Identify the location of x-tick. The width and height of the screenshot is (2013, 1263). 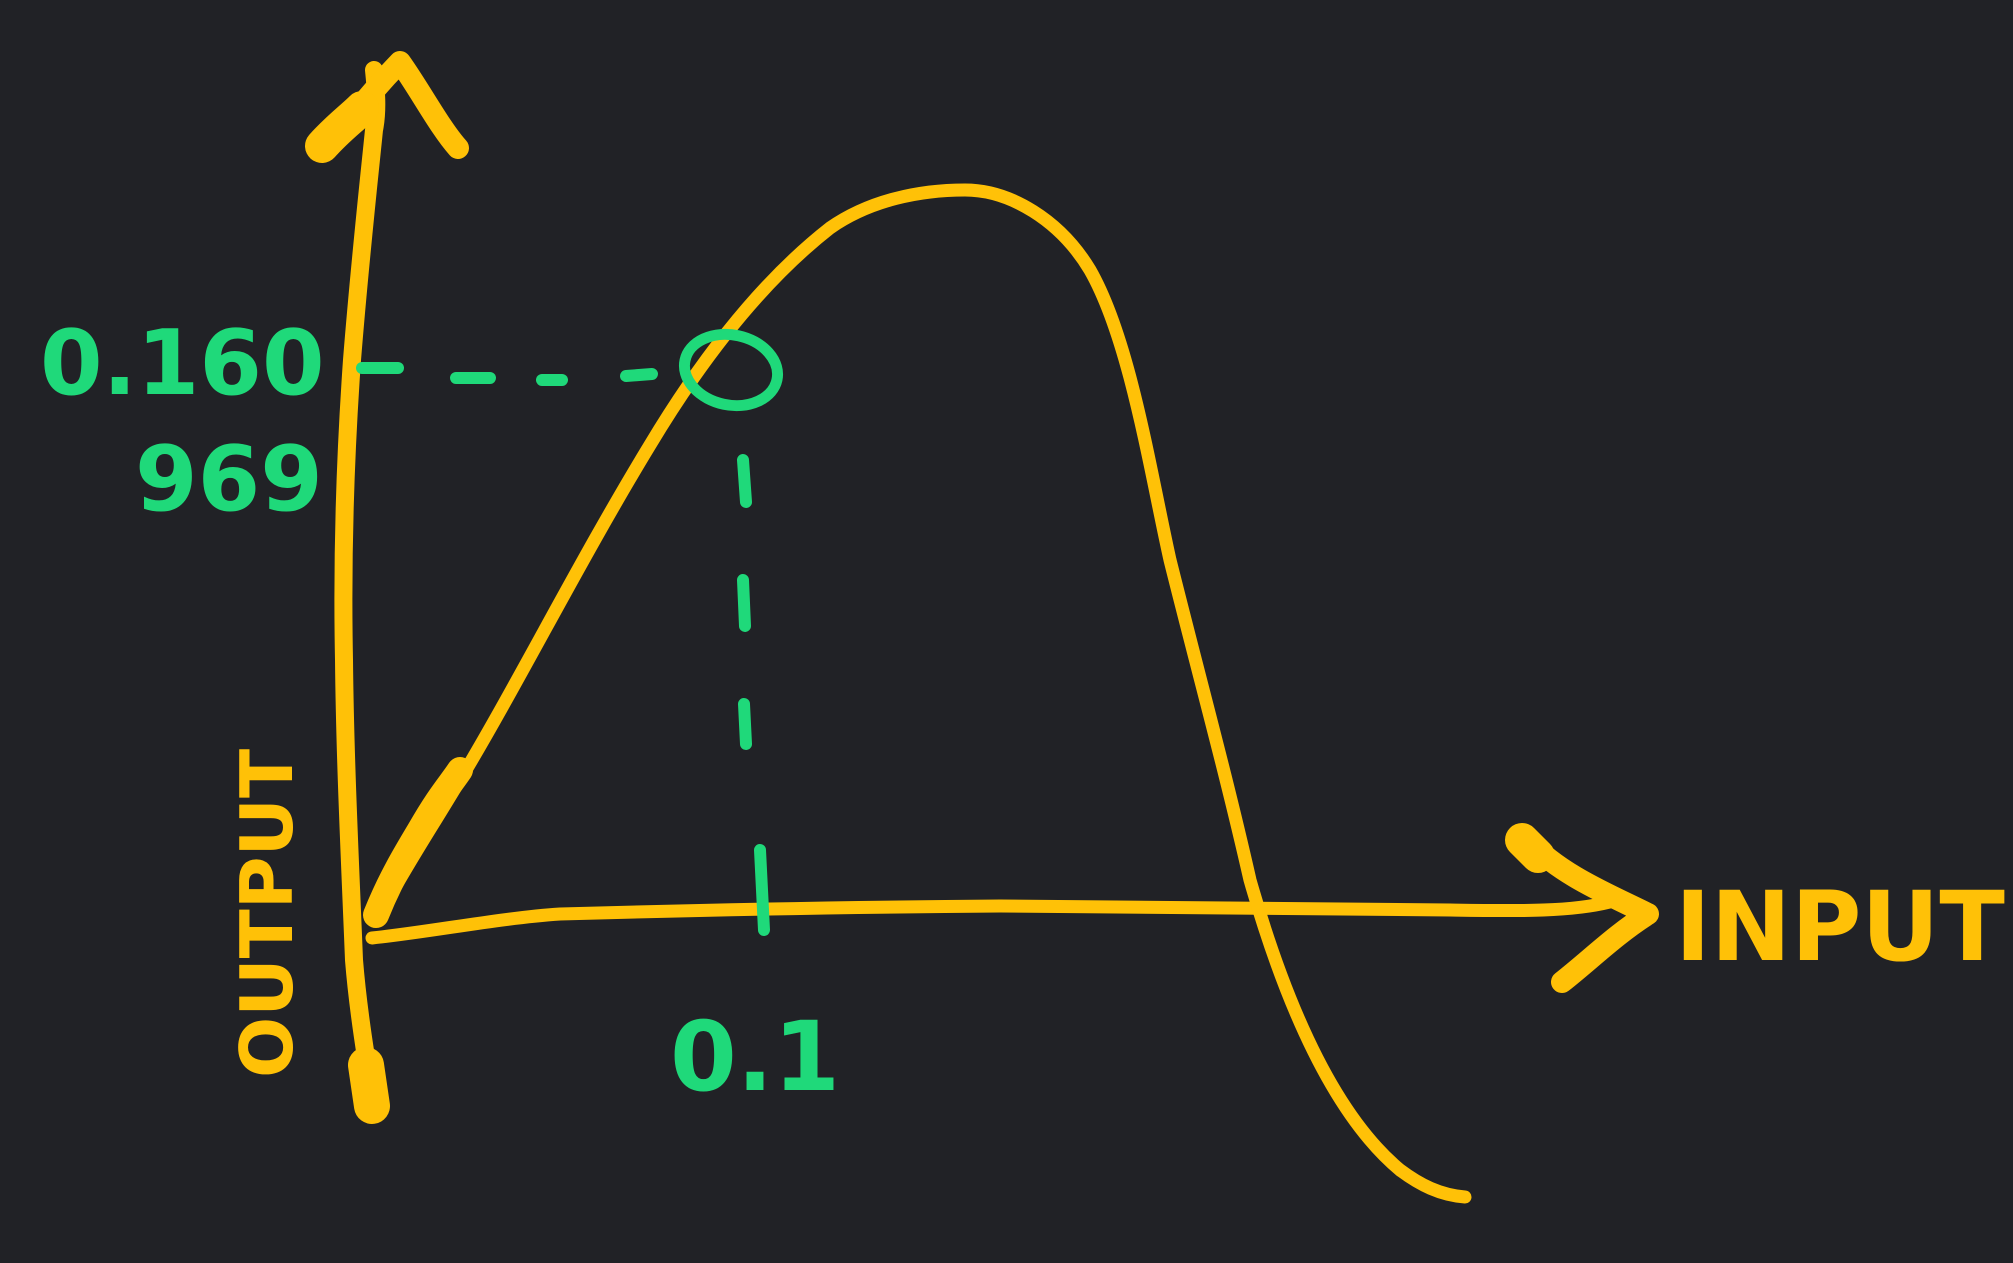
(762, 890).